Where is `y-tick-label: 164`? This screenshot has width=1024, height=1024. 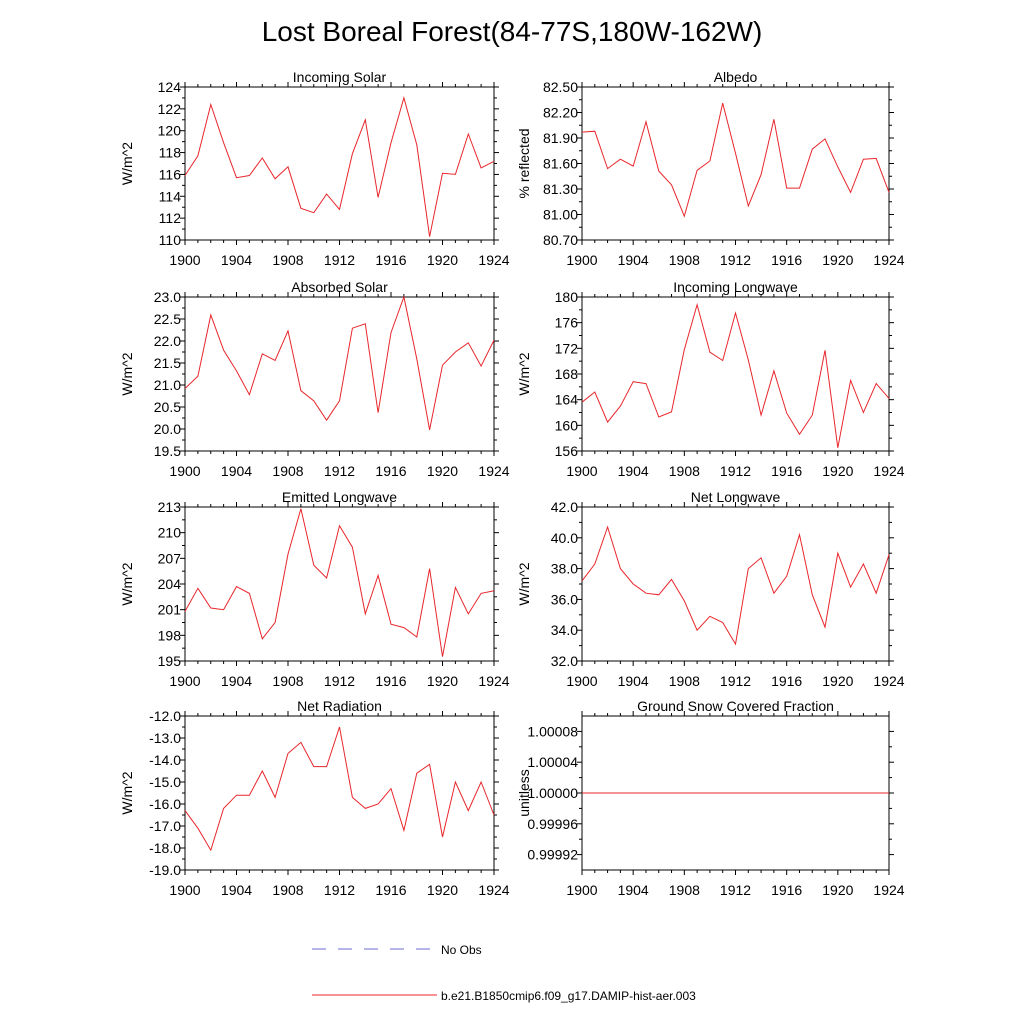 y-tick-label: 164 is located at coordinates (567, 400).